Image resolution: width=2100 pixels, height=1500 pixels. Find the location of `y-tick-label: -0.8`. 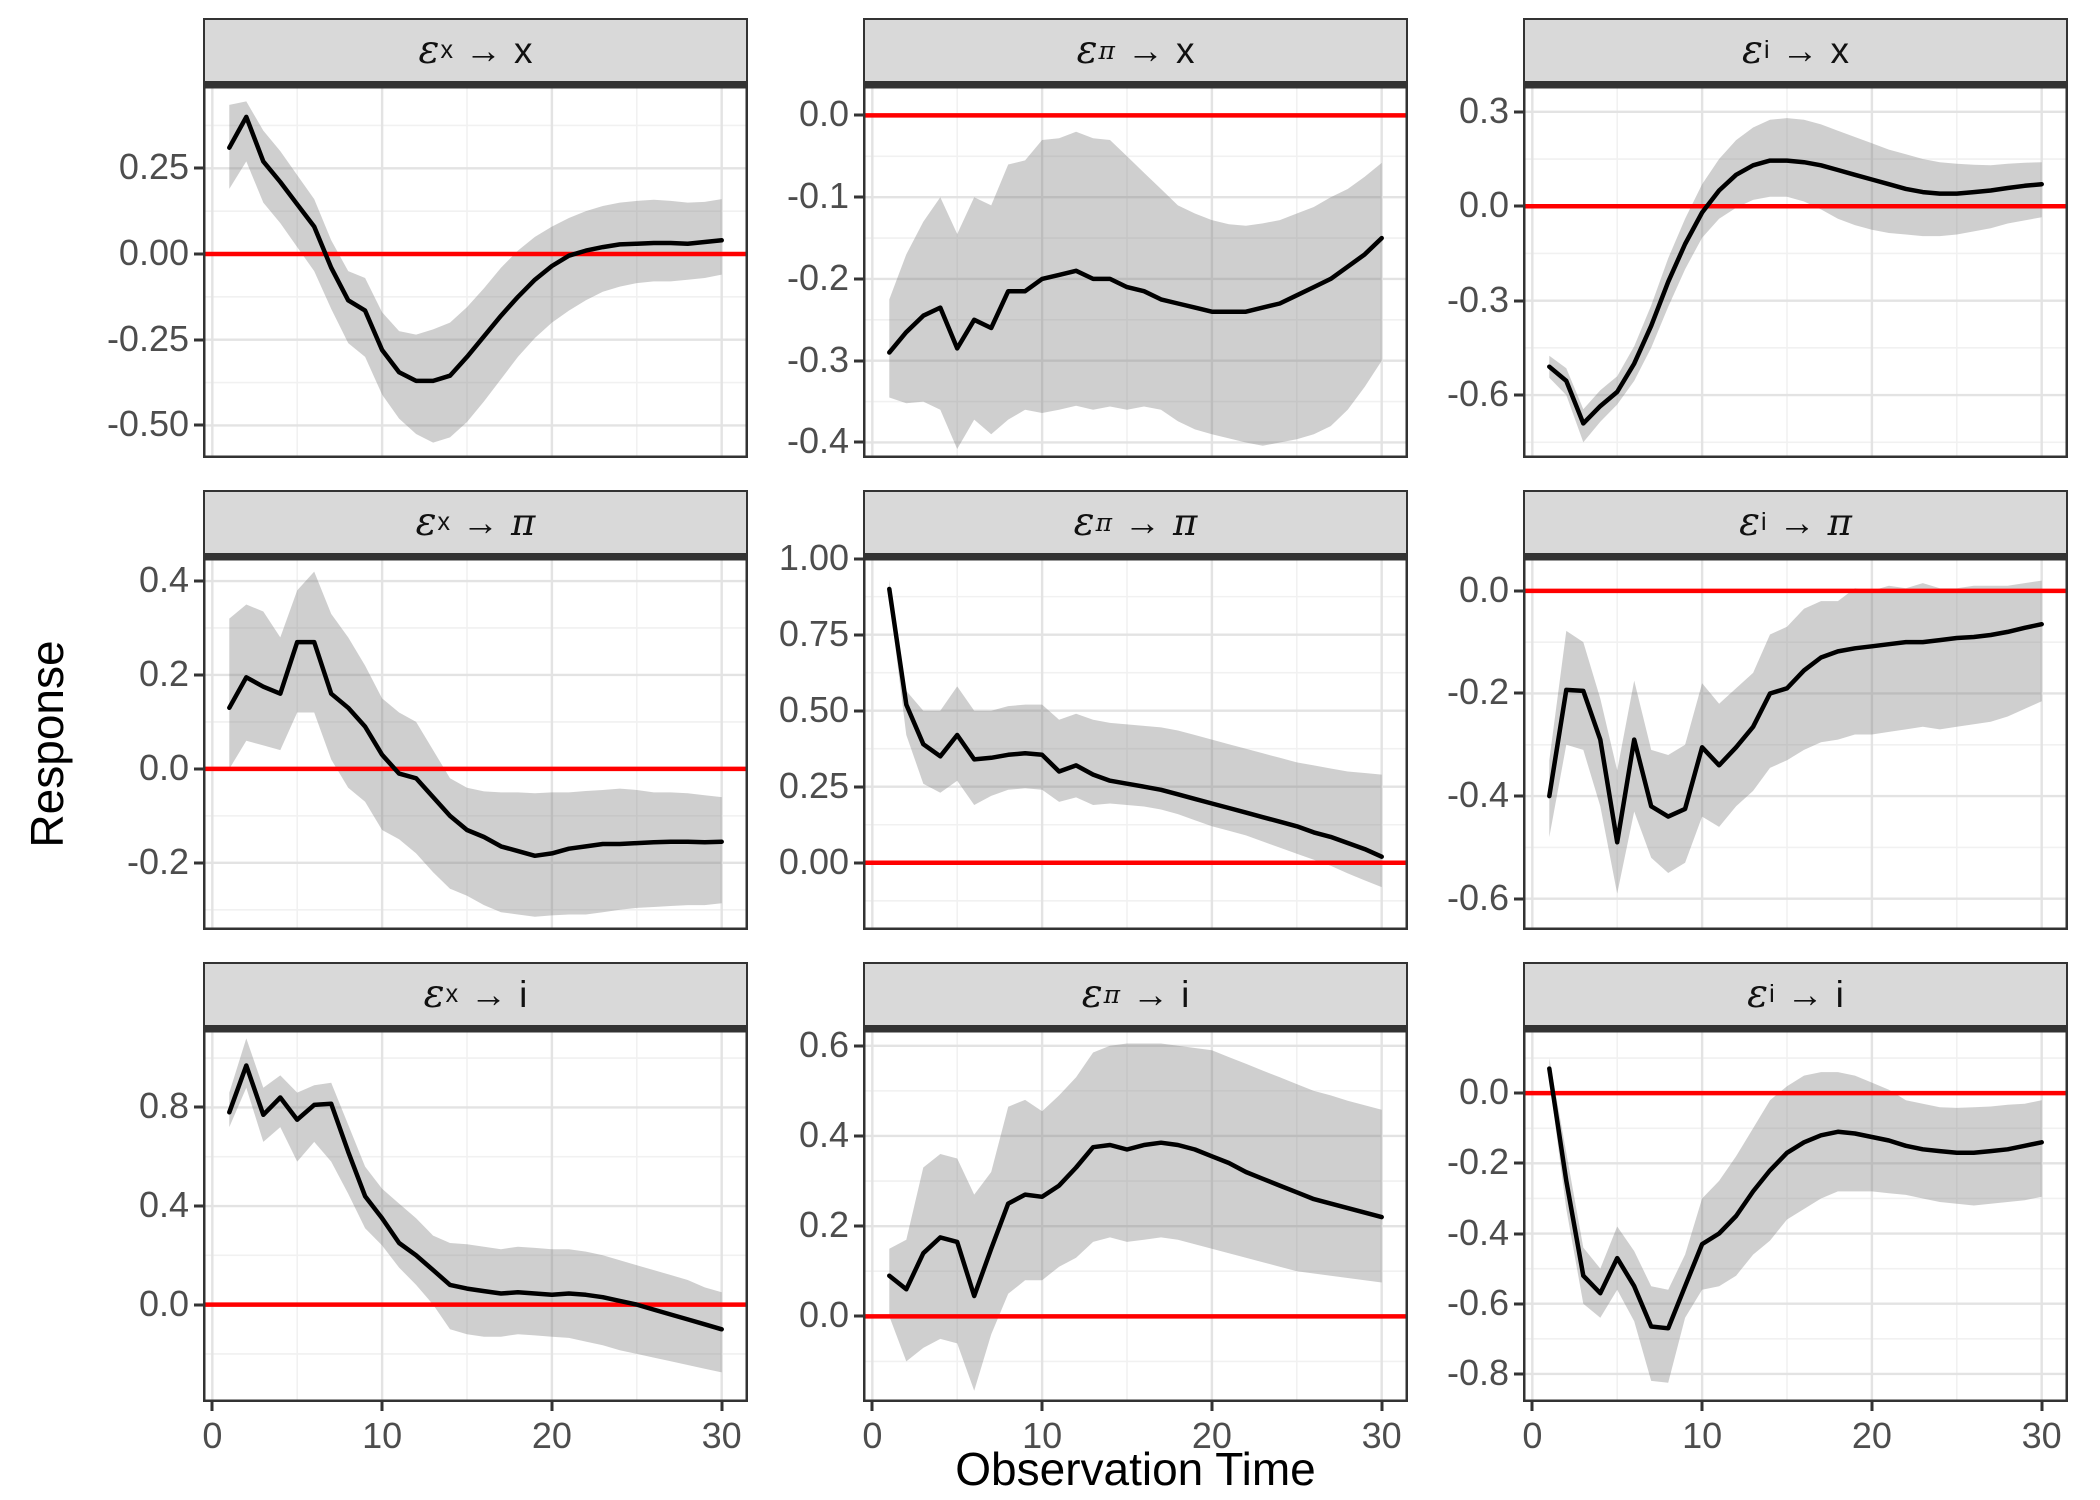

y-tick-label: -0.8 is located at coordinates (1477, 1373).